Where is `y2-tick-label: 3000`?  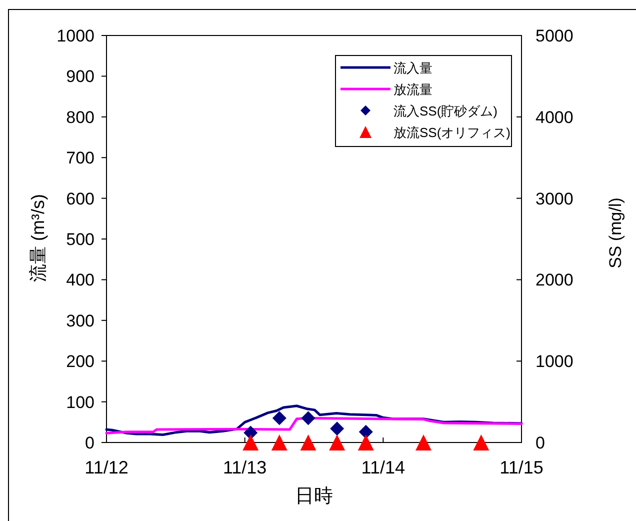
y2-tick-label: 3000 is located at coordinates (555, 198).